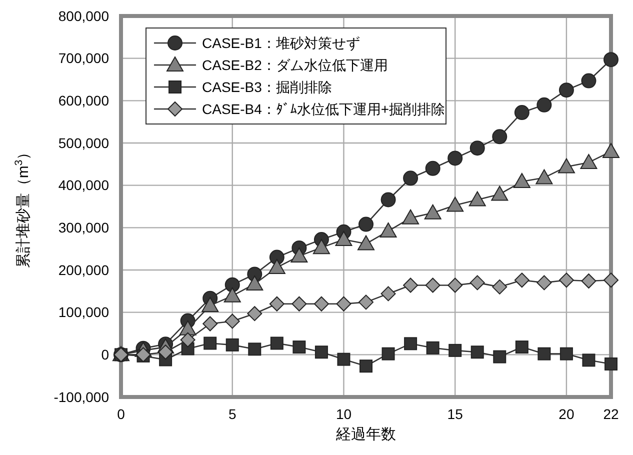  Describe the element at coordinates (84, 270) in the screenshot. I see `y-tick-label: 200,000` at that location.